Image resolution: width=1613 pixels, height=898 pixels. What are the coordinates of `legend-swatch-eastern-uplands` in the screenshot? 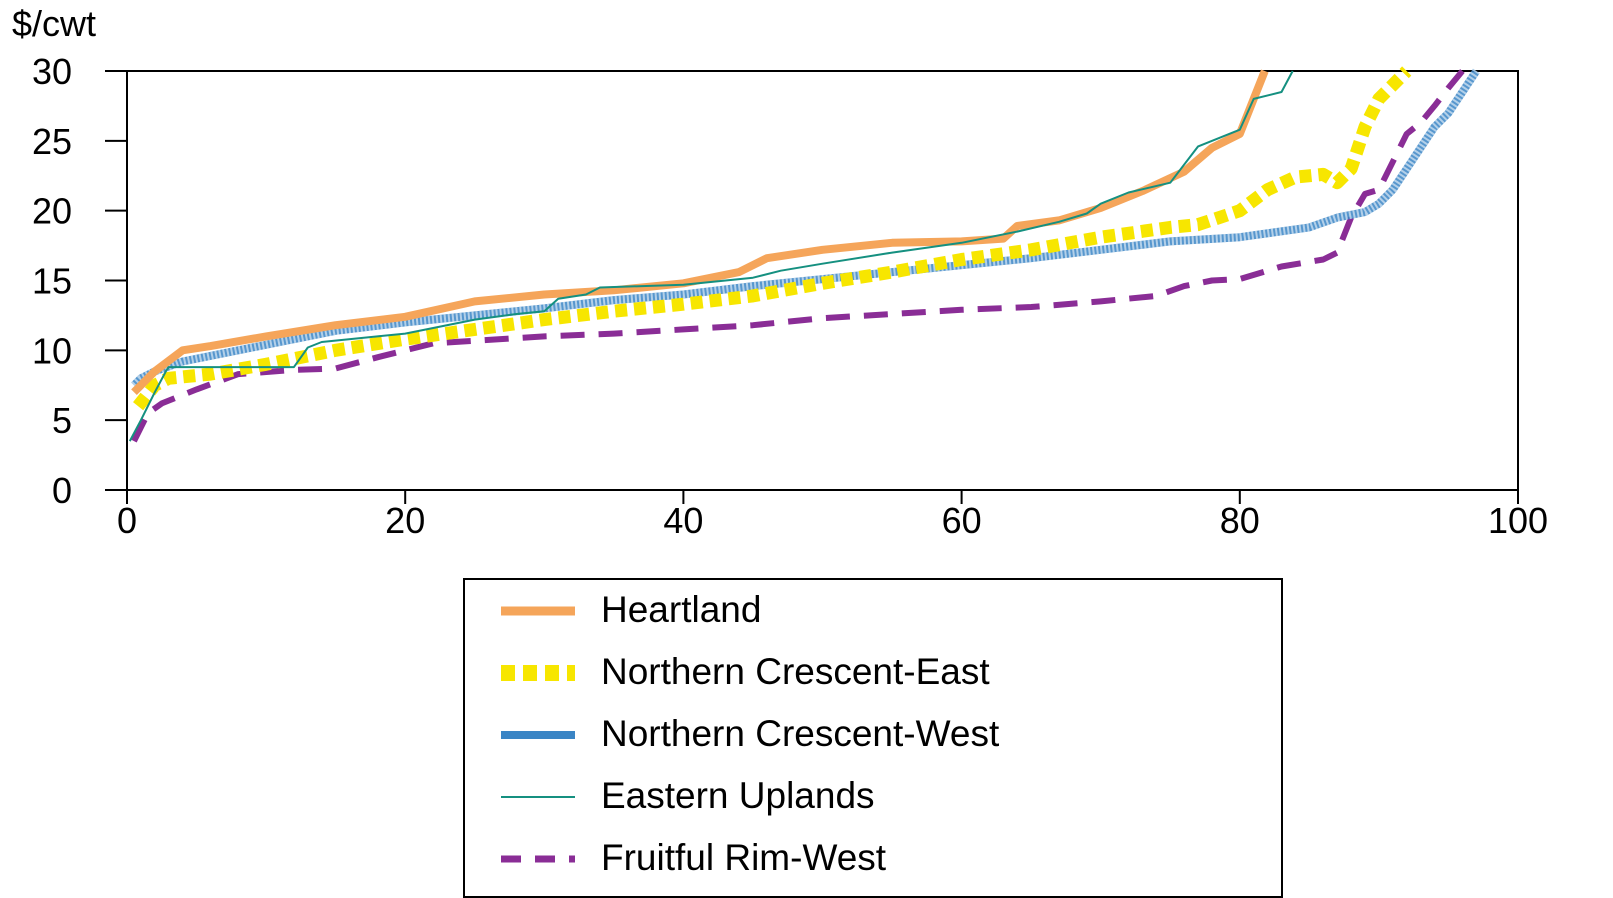 It's located at (538, 797).